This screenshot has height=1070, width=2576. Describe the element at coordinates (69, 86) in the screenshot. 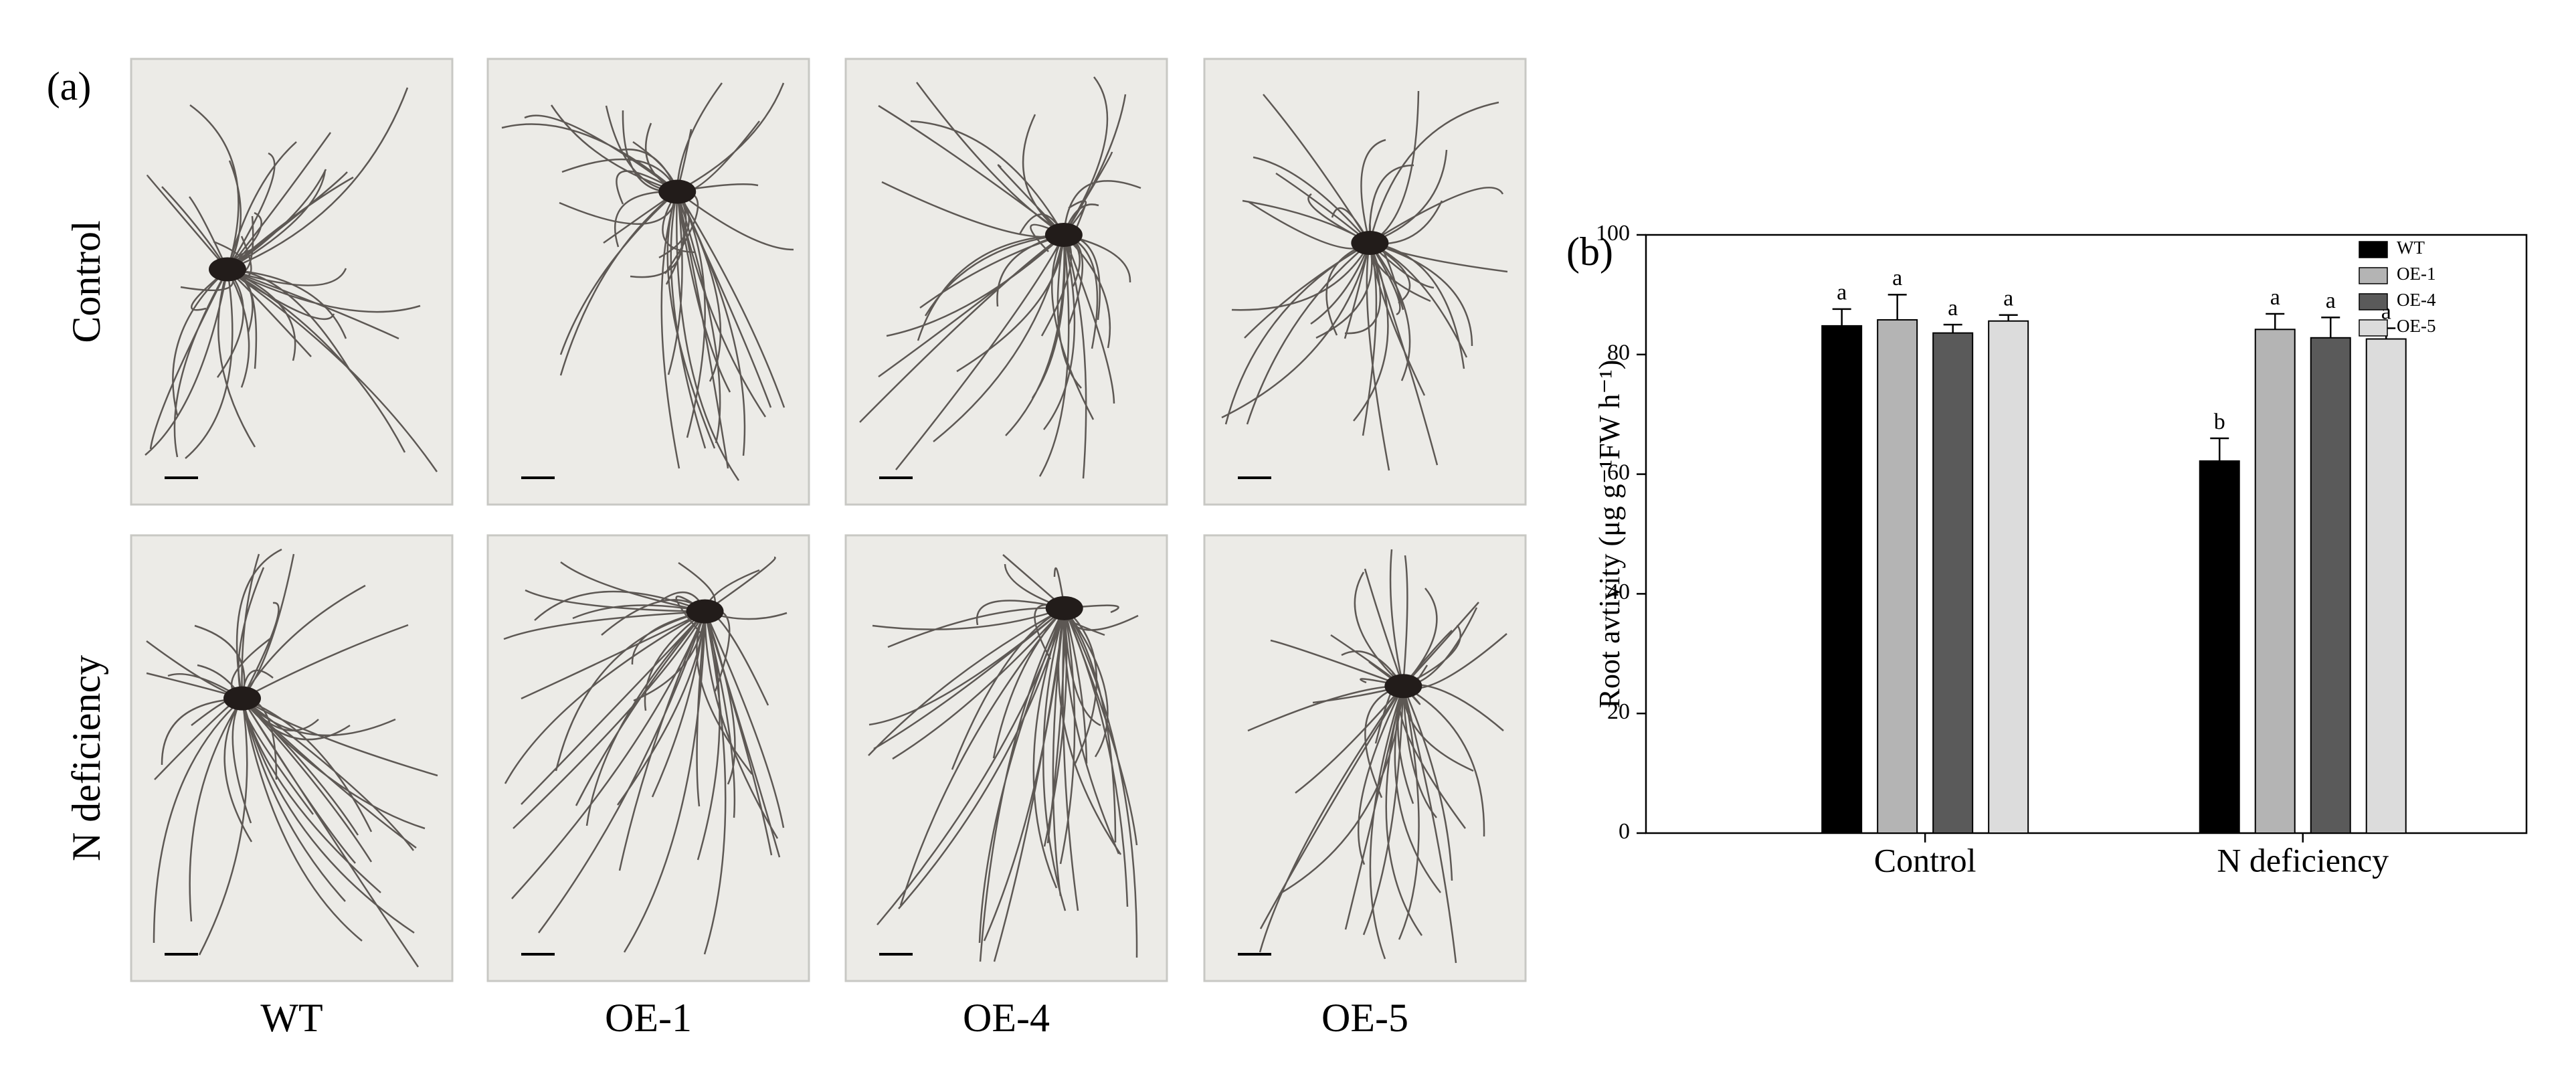

I see `panel-label: (a)` at that location.